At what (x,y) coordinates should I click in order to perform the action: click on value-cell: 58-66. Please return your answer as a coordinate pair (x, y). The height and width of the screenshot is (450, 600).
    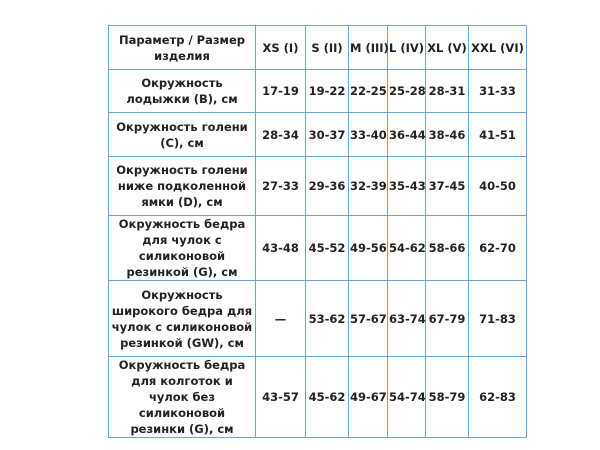
    Looking at the image, I should click on (447, 248).